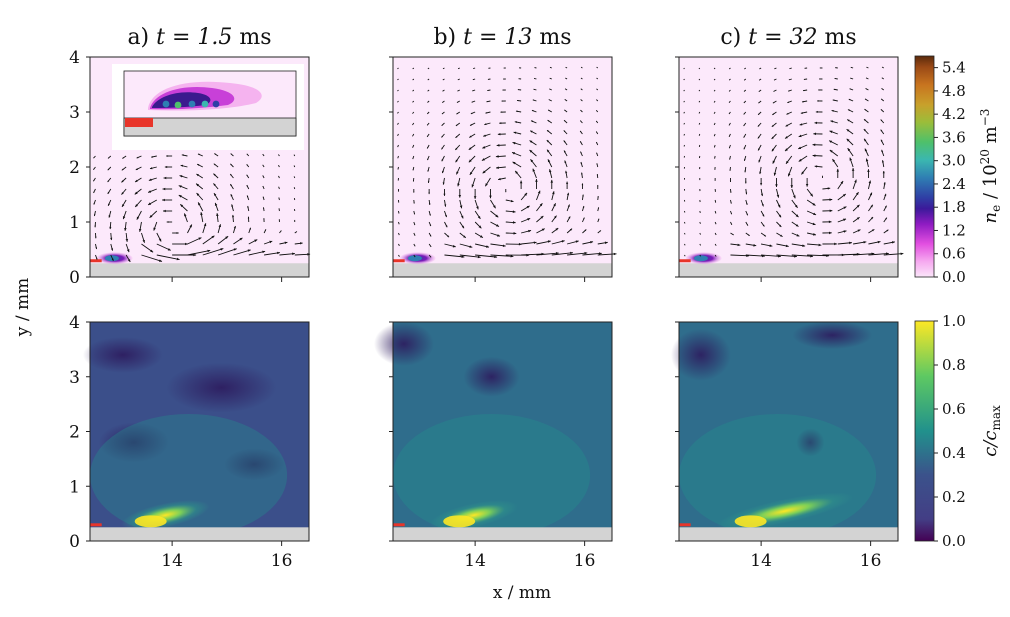 This screenshot has height=617, width=1010. Describe the element at coordinates (585, 561) in the screenshot. I see `x-tick-label: 16` at that location.